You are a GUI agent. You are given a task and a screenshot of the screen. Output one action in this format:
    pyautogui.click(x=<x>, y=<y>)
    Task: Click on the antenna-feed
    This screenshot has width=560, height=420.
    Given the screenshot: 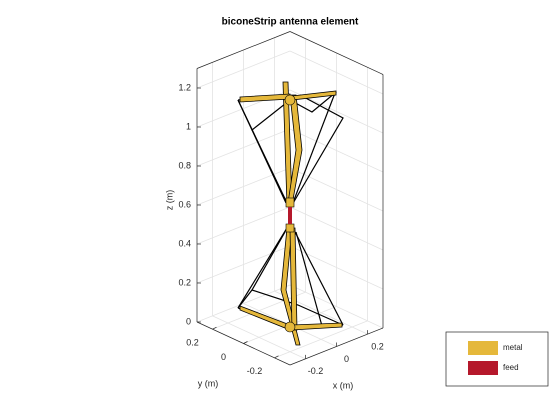 What is the action you would take?
    pyautogui.click(x=290, y=215)
    